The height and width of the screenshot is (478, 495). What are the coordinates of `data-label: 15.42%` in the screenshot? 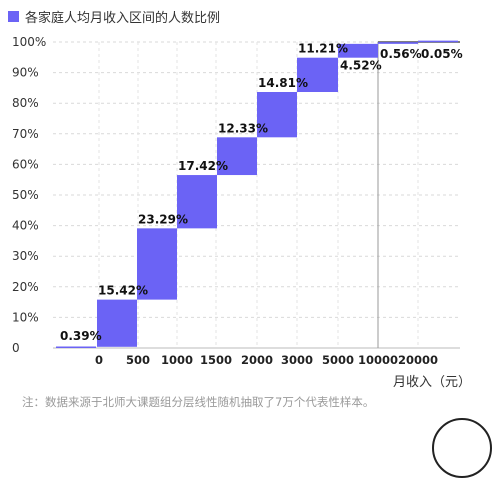 It's located at (123, 291).